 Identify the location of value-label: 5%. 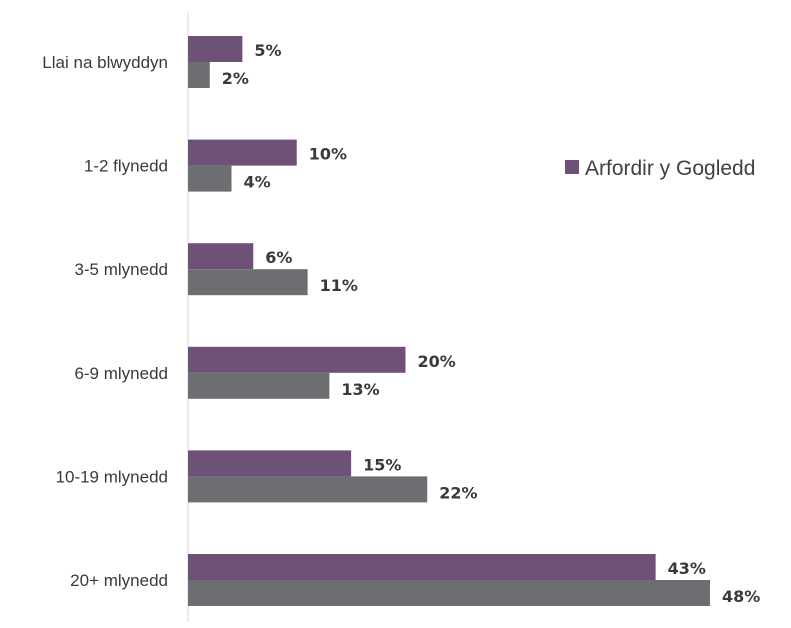
(267, 50).